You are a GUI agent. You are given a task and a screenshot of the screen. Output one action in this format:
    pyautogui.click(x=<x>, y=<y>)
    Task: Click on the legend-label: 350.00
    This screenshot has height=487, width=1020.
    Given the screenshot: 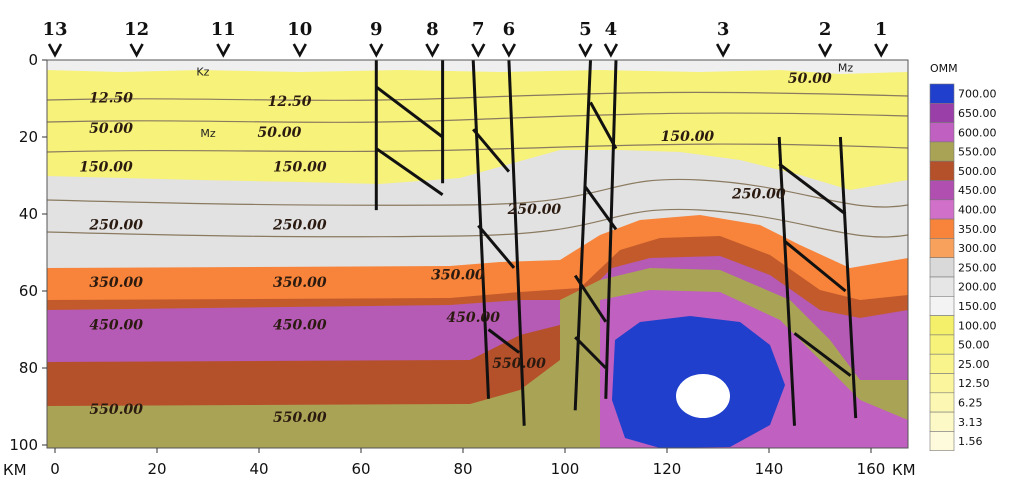 What is the action you would take?
    pyautogui.click(x=977, y=229)
    